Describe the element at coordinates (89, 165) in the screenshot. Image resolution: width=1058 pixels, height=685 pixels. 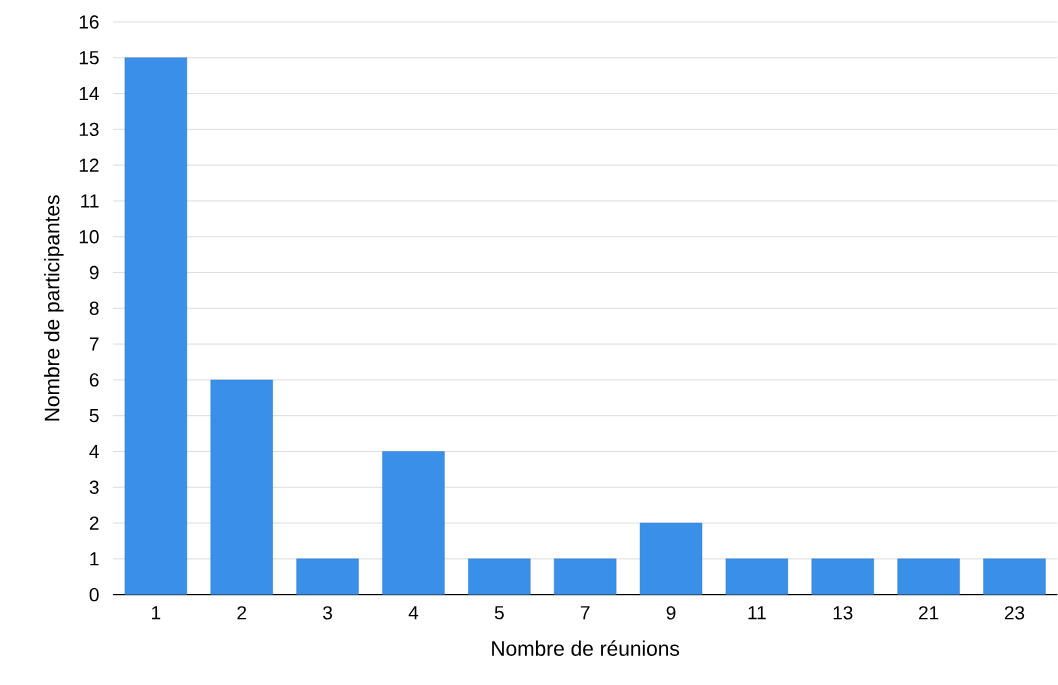
I see `y-tick-label: 12` at that location.